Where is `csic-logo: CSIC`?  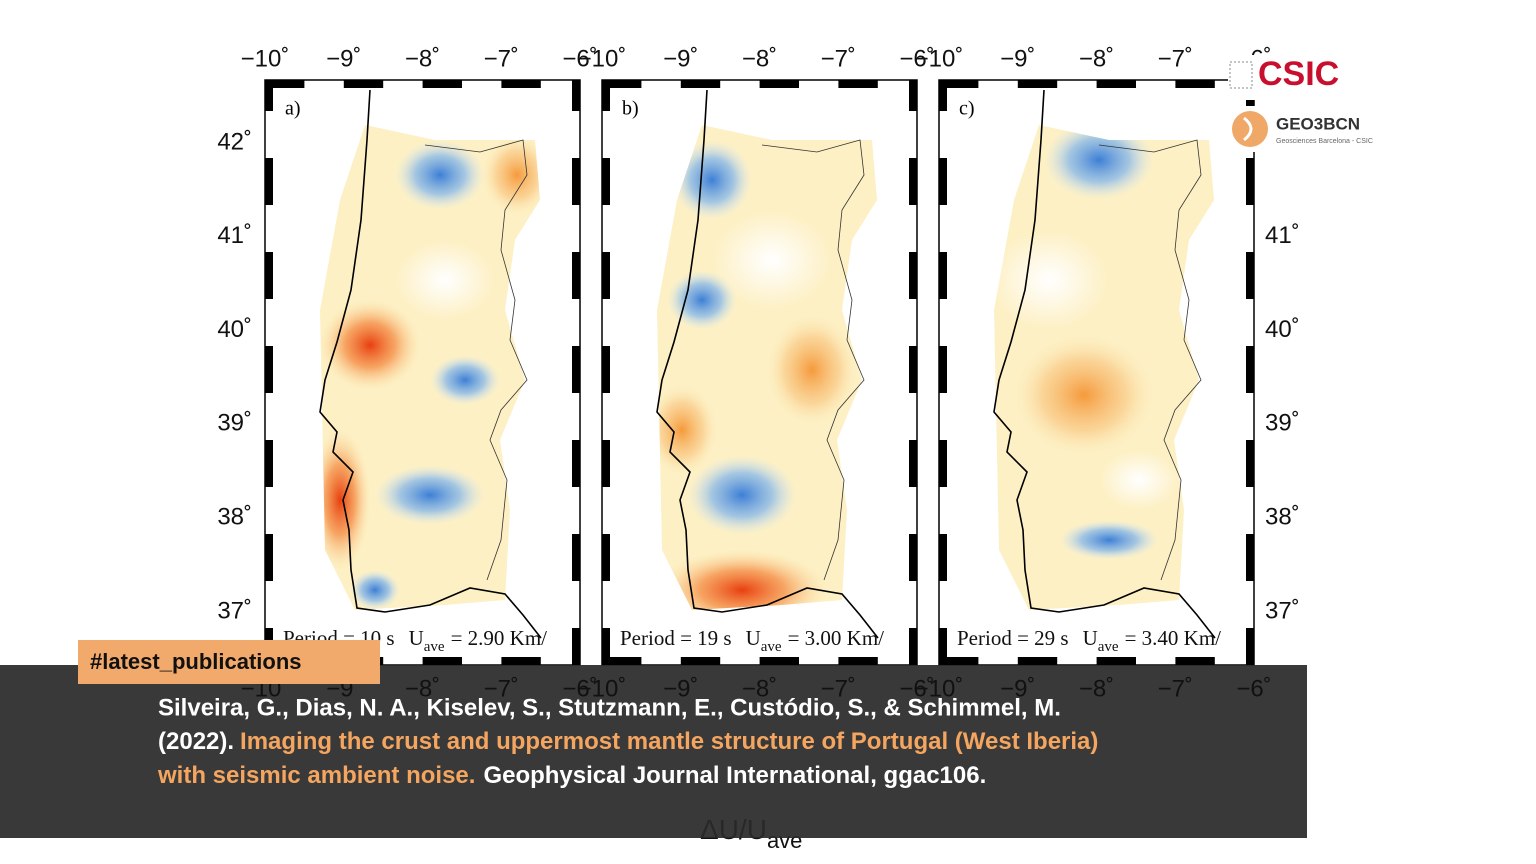 csic-logo: CSIC is located at coordinates (1298, 74).